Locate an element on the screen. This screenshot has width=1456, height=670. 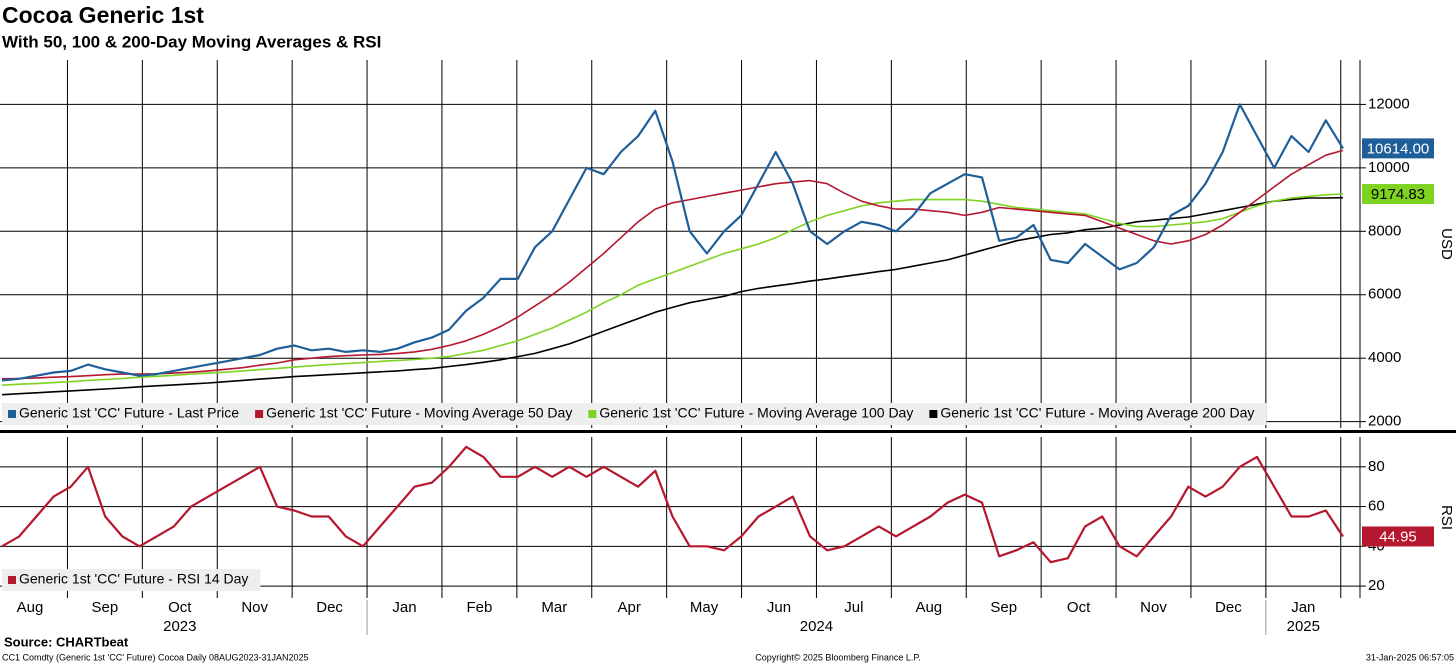
last-value-label: 9174.83 is located at coordinates (1398, 194).